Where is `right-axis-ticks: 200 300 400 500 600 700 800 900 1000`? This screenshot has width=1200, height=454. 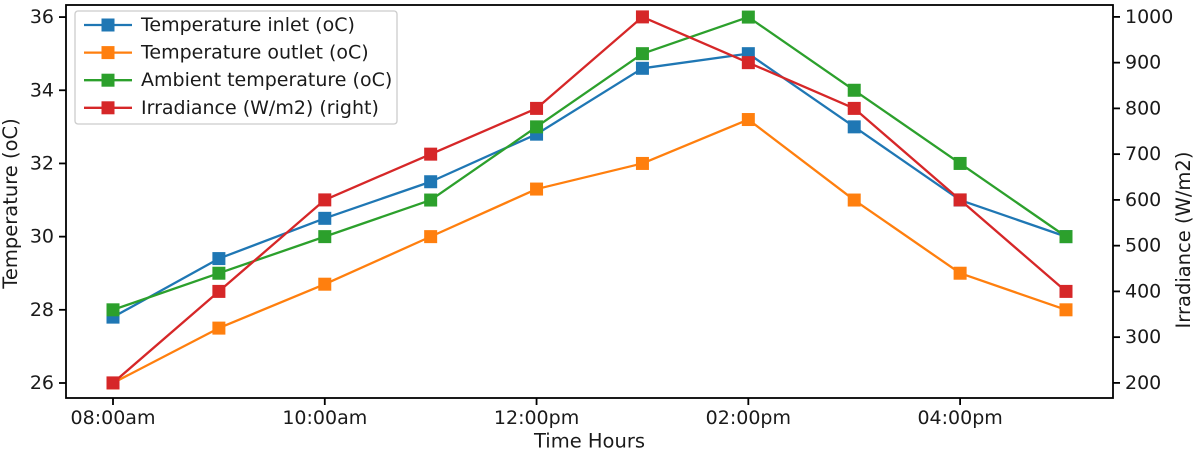 right-axis-ticks: 200 300 400 500 600 700 800 900 1000 is located at coordinates (1143, 200).